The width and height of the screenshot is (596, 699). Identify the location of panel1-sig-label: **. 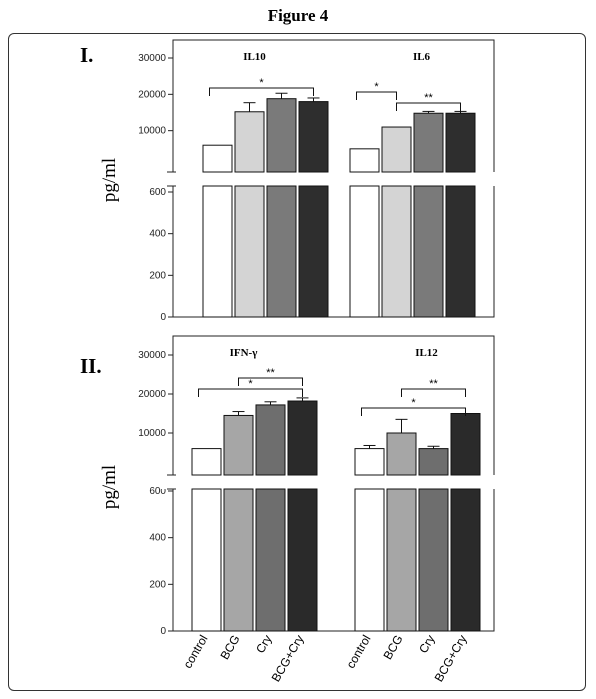
(428, 98).